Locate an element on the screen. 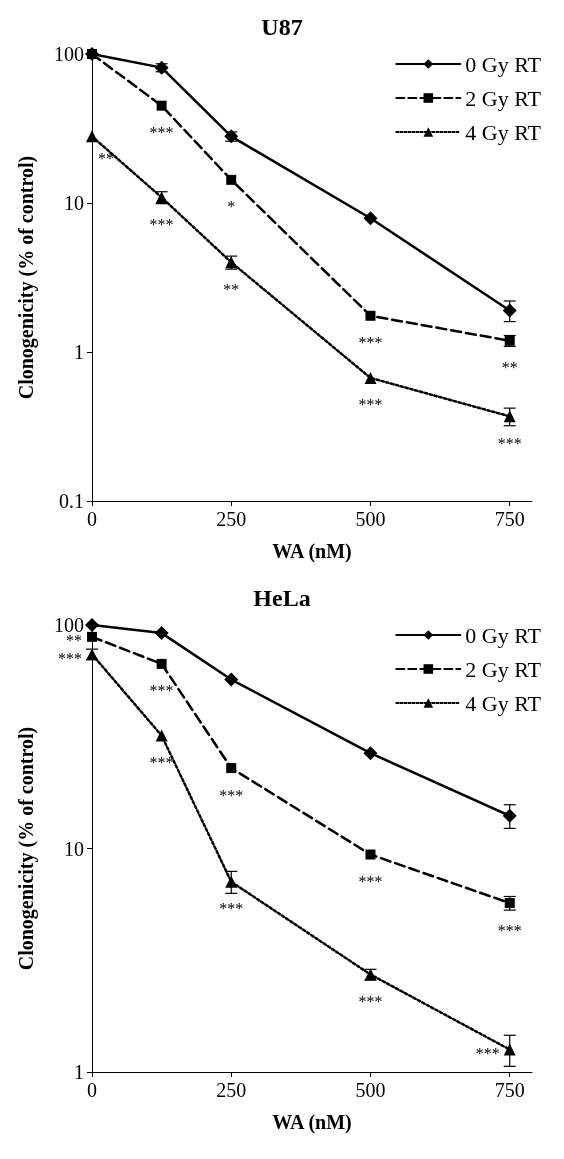 This screenshot has width=564, height=1159. annotation: * is located at coordinates (231, 207).